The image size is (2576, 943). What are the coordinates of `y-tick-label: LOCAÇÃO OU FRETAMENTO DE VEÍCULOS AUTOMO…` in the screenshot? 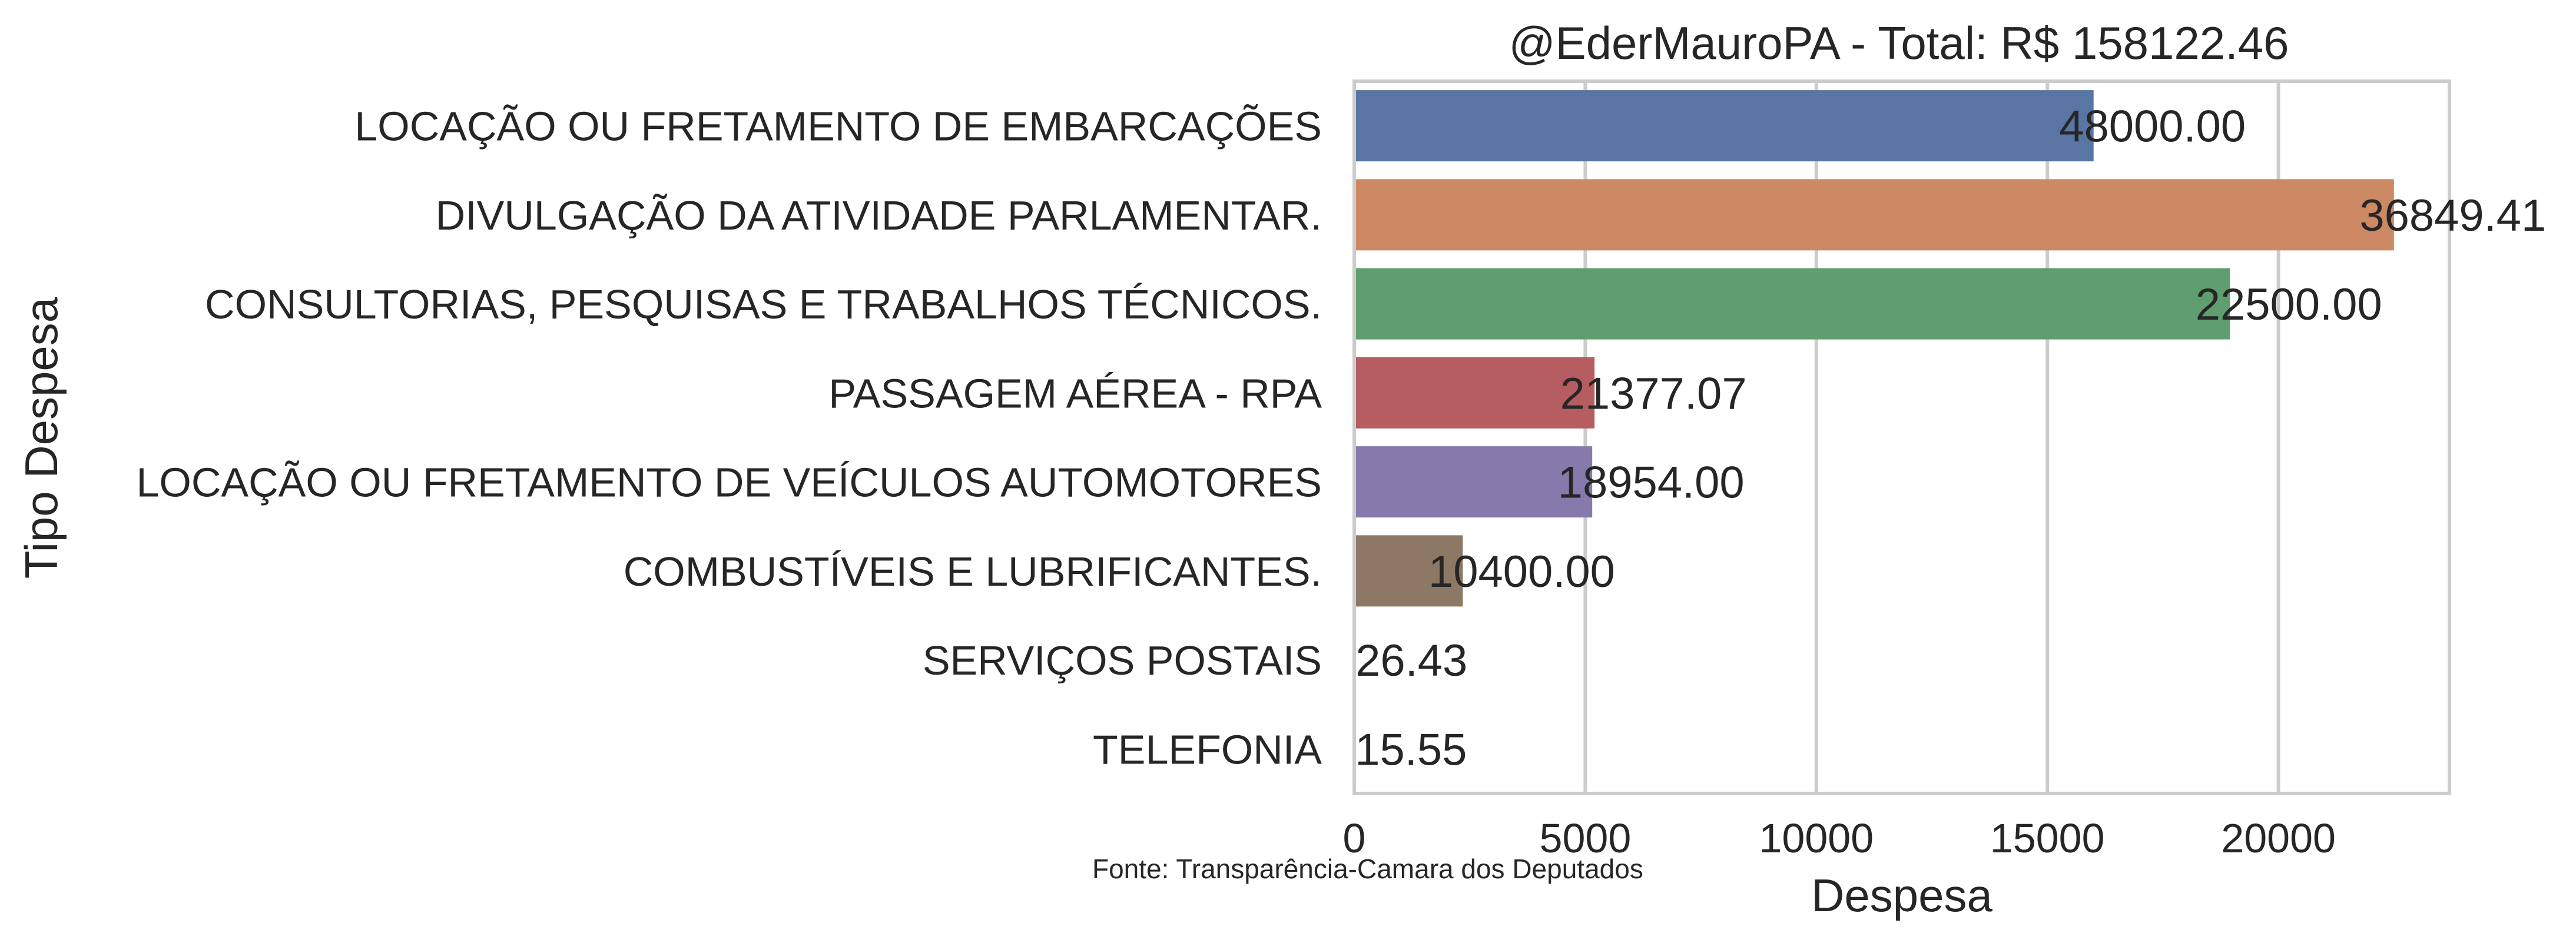 It's located at (729, 483).